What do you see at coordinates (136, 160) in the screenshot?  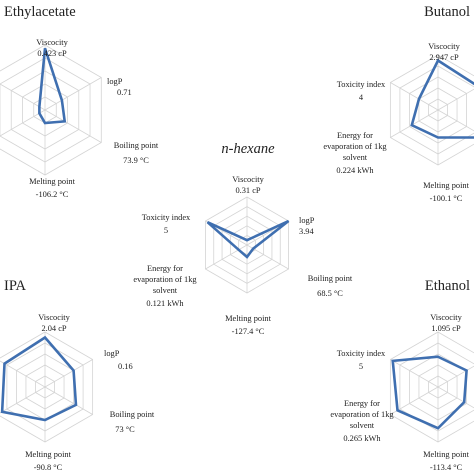 I see `axis-value-boiling-point: 73.9 °C` at bounding box center [136, 160].